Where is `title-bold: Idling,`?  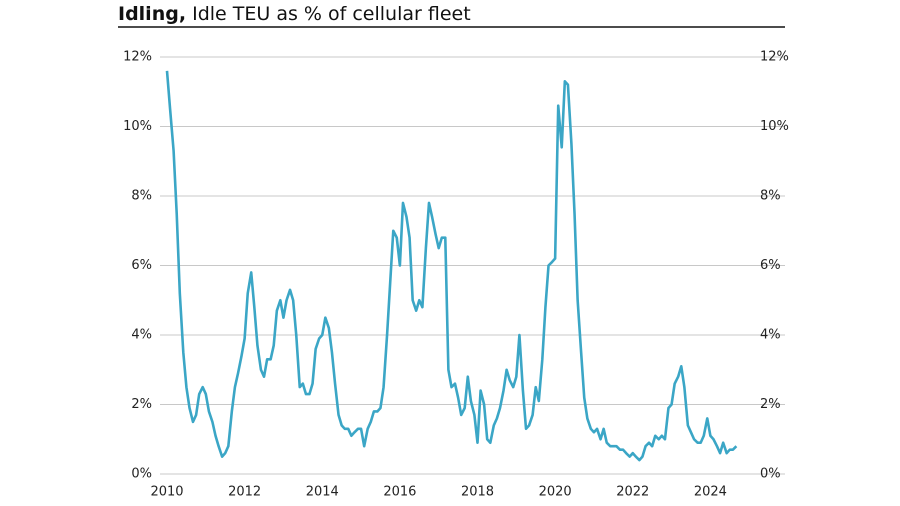 title-bold: Idling, is located at coordinates (152, 14).